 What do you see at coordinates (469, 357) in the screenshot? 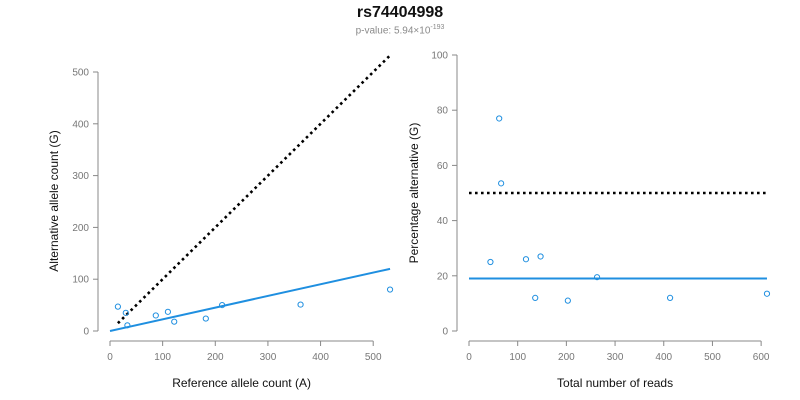
I see `right-x-tick-label: 0` at bounding box center [469, 357].